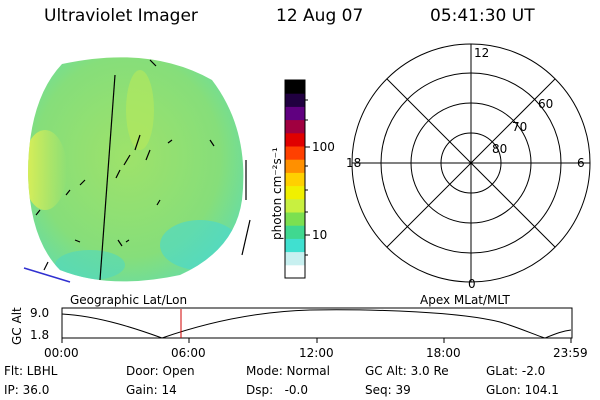 The width and height of the screenshot is (600, 400). I want to click on altitude-curve, so click(316, 324).